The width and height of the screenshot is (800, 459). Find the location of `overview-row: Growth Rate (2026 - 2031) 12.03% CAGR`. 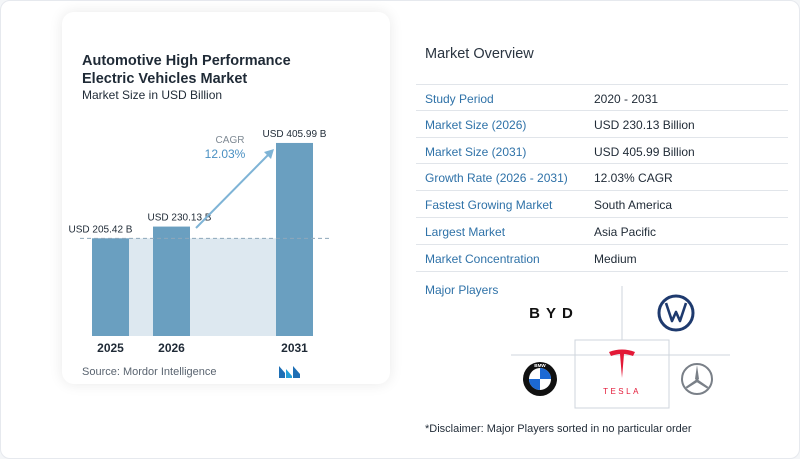

overview-row: Growth Rate (2026 - 2031) 12.03% CAGR is located at coordinates (602, 178).